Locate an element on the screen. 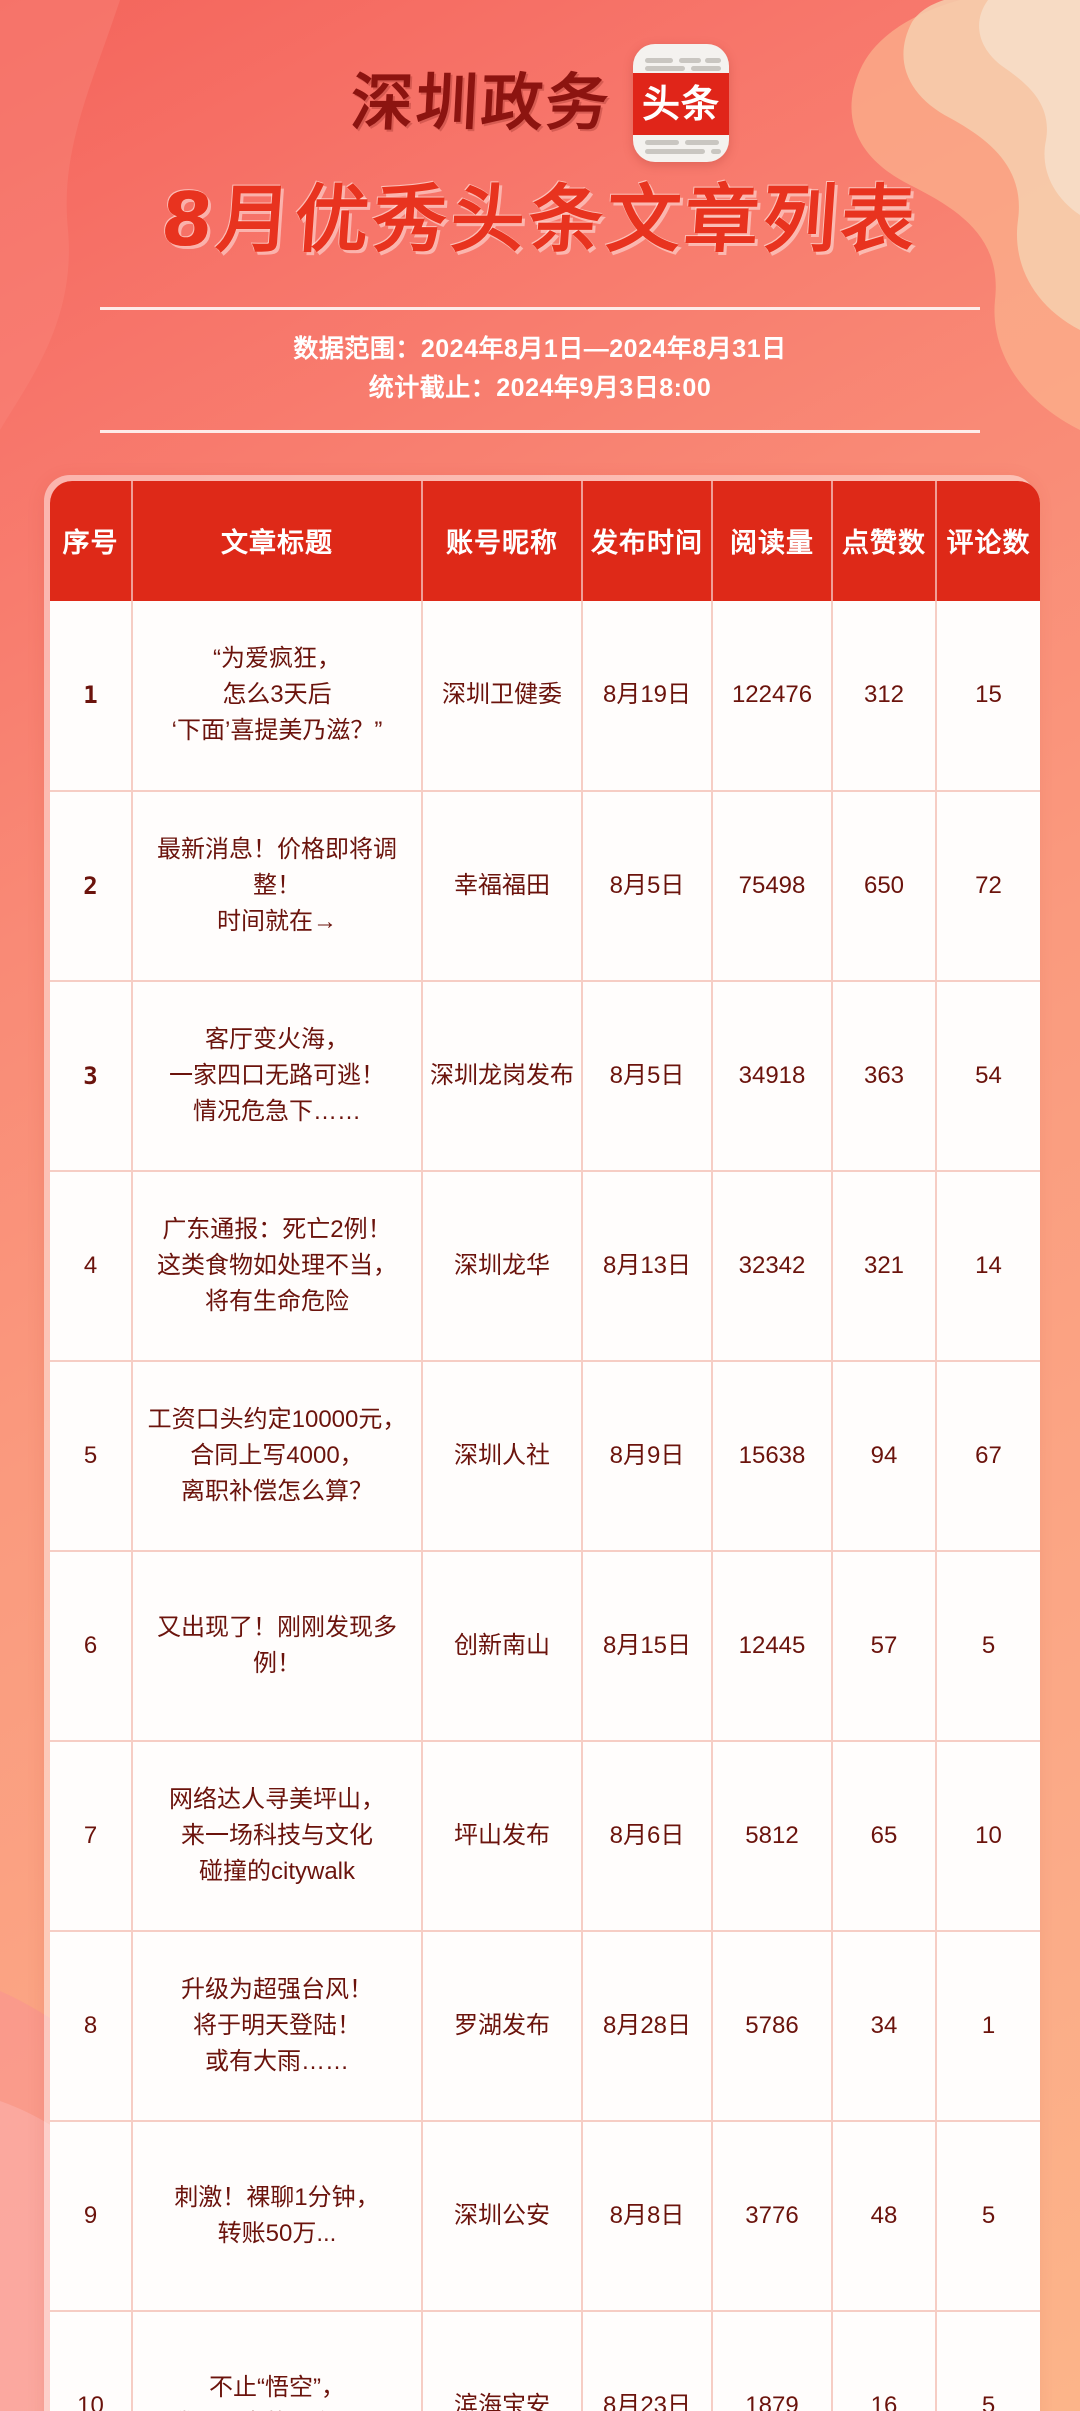  cell-reads: 34918 is located at coordinates (772, 1075).